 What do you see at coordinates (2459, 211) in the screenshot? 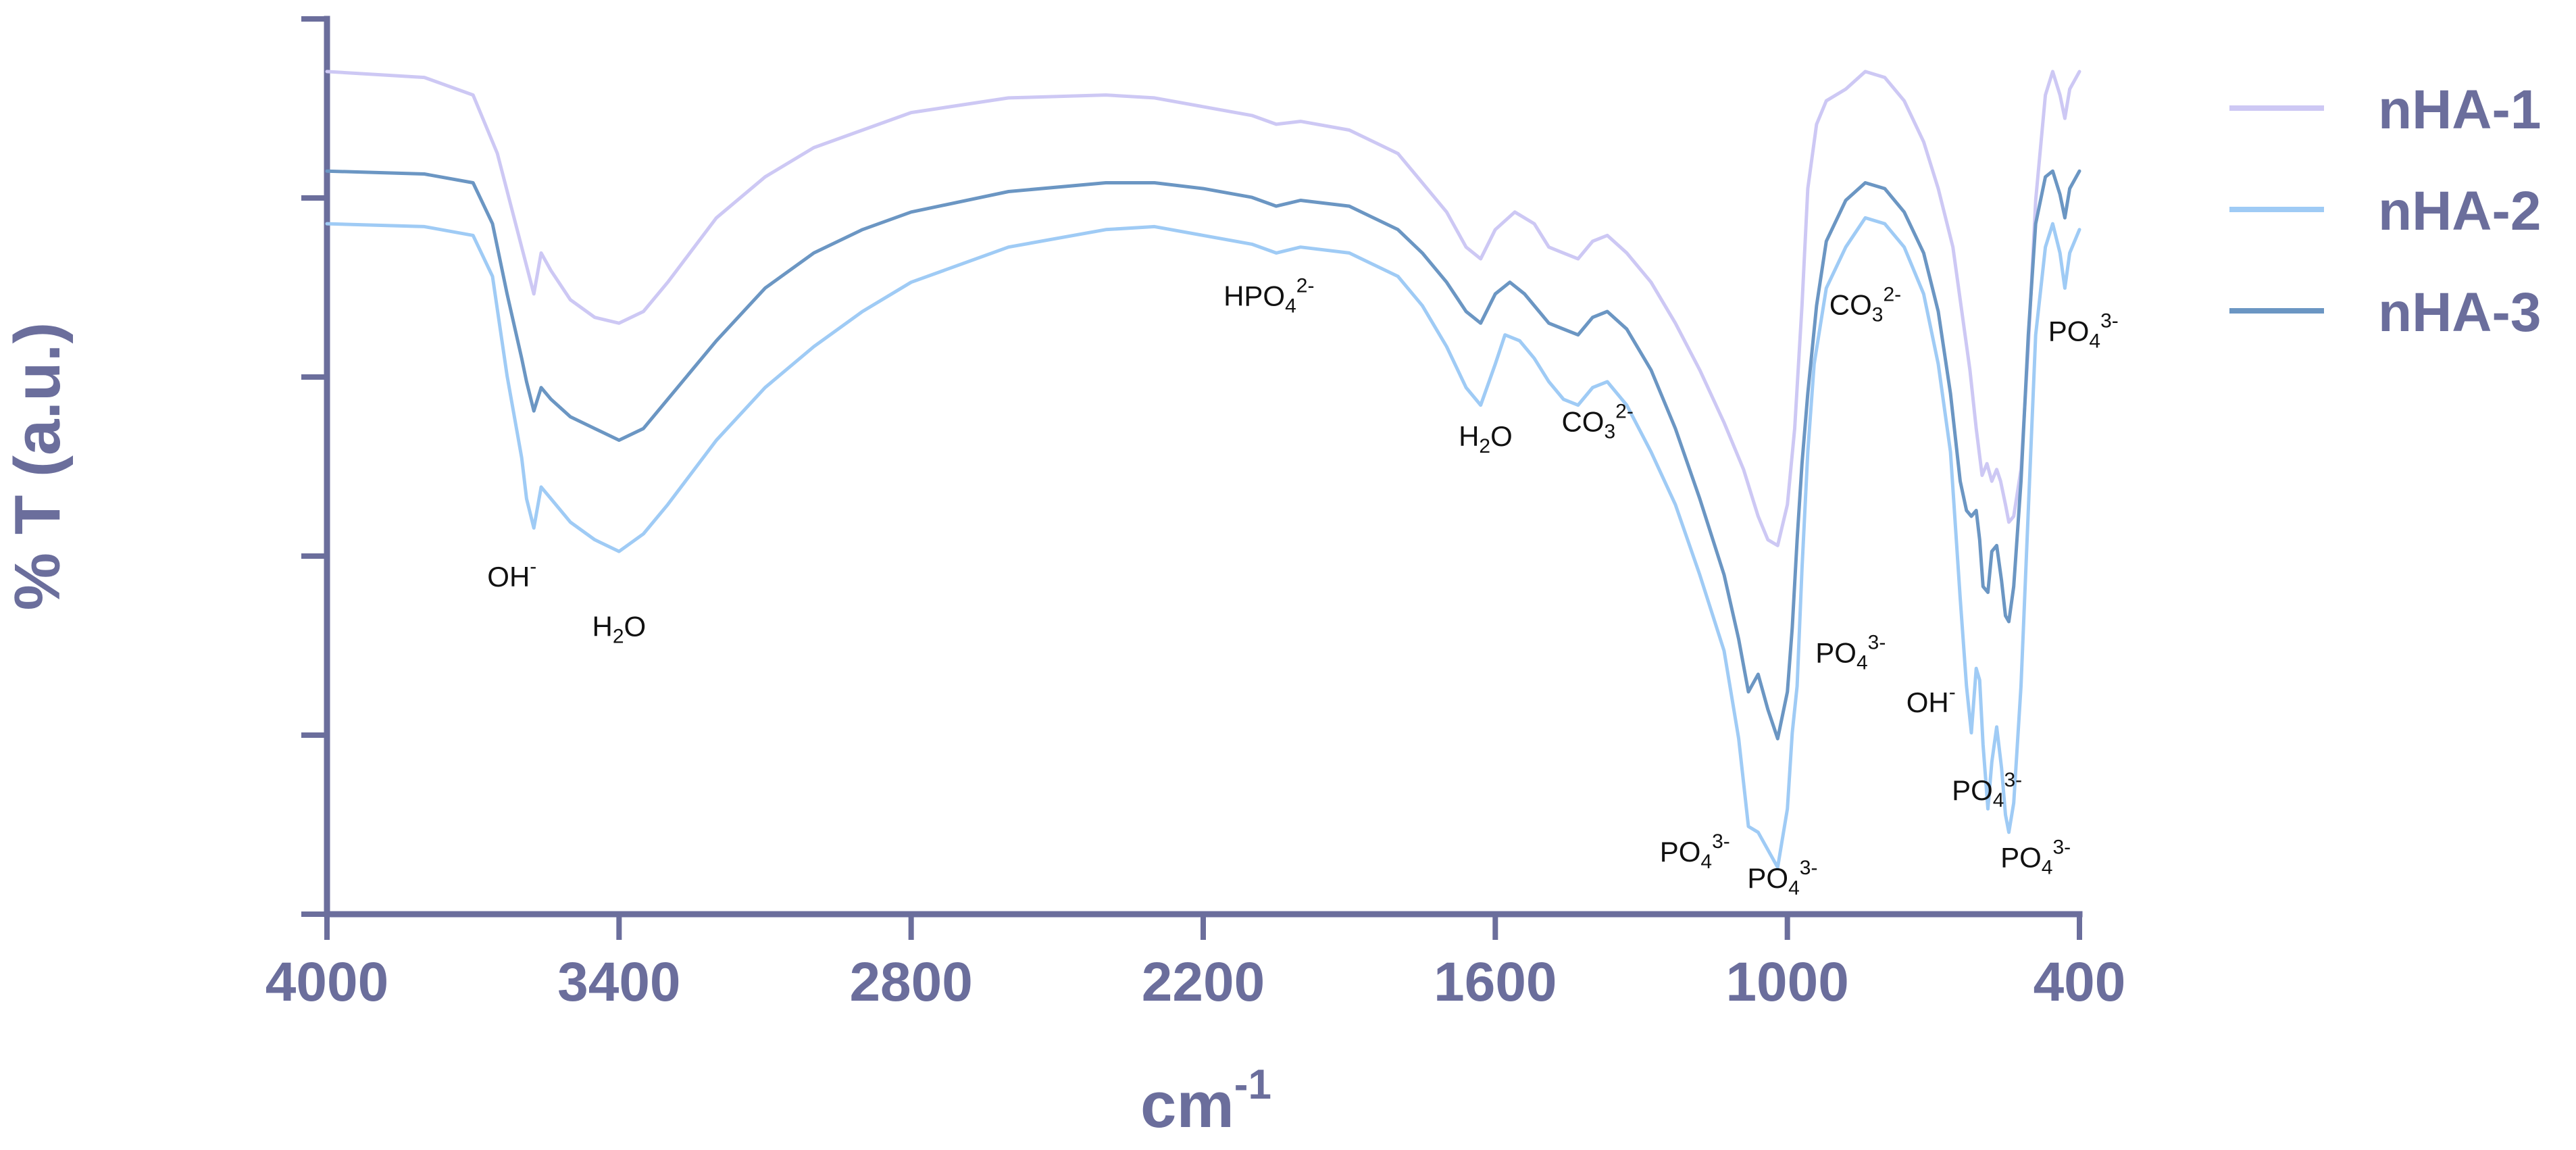
I see `legend-label-nHA-2: nHA-2` at bounding box center [2459, 211].